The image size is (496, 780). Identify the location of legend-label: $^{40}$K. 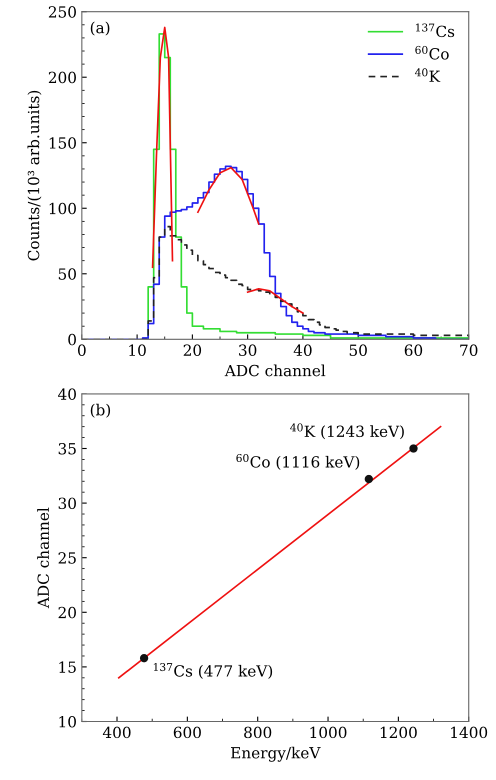
(427, 75).